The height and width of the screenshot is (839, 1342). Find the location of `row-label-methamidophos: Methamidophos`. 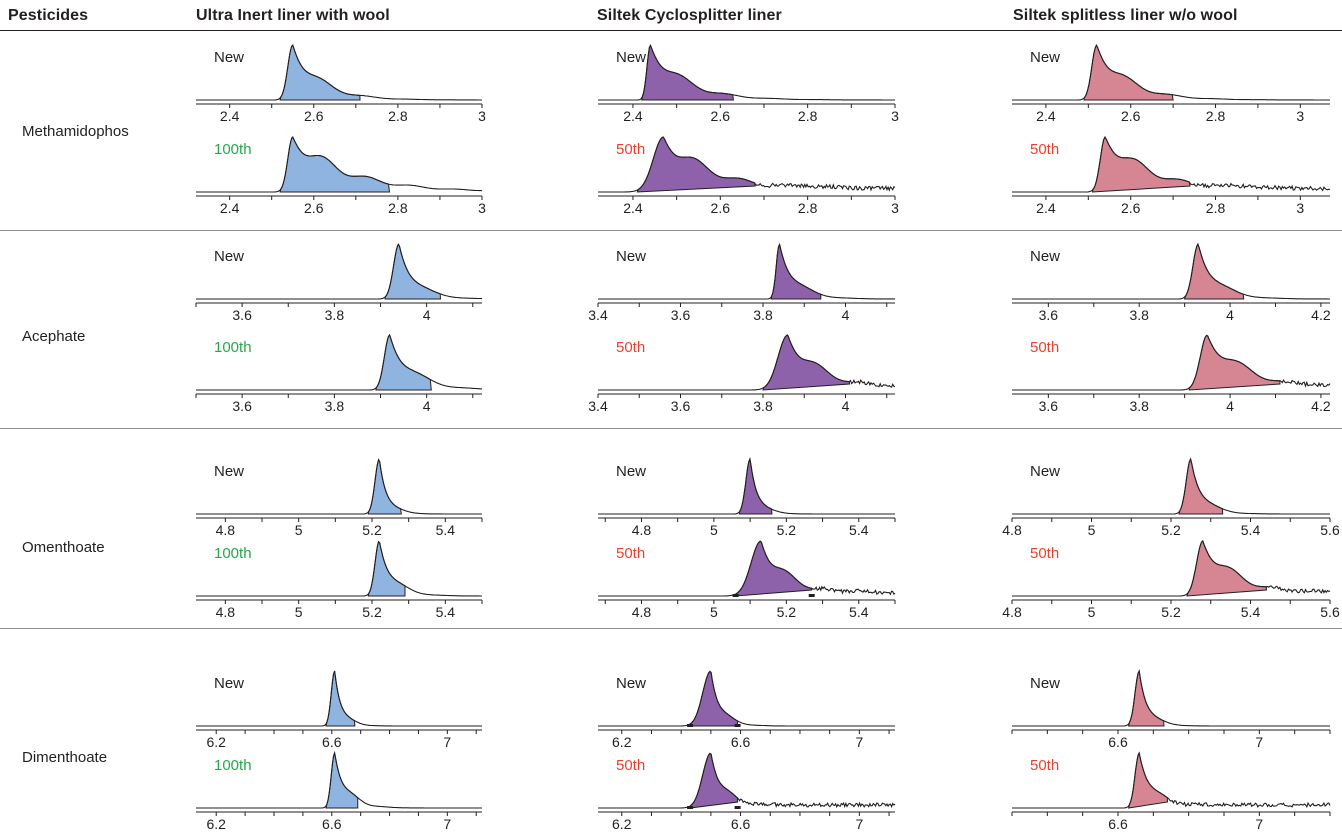

row-label-methamidophos: Methamidophos is located at coordinates (75, 131).